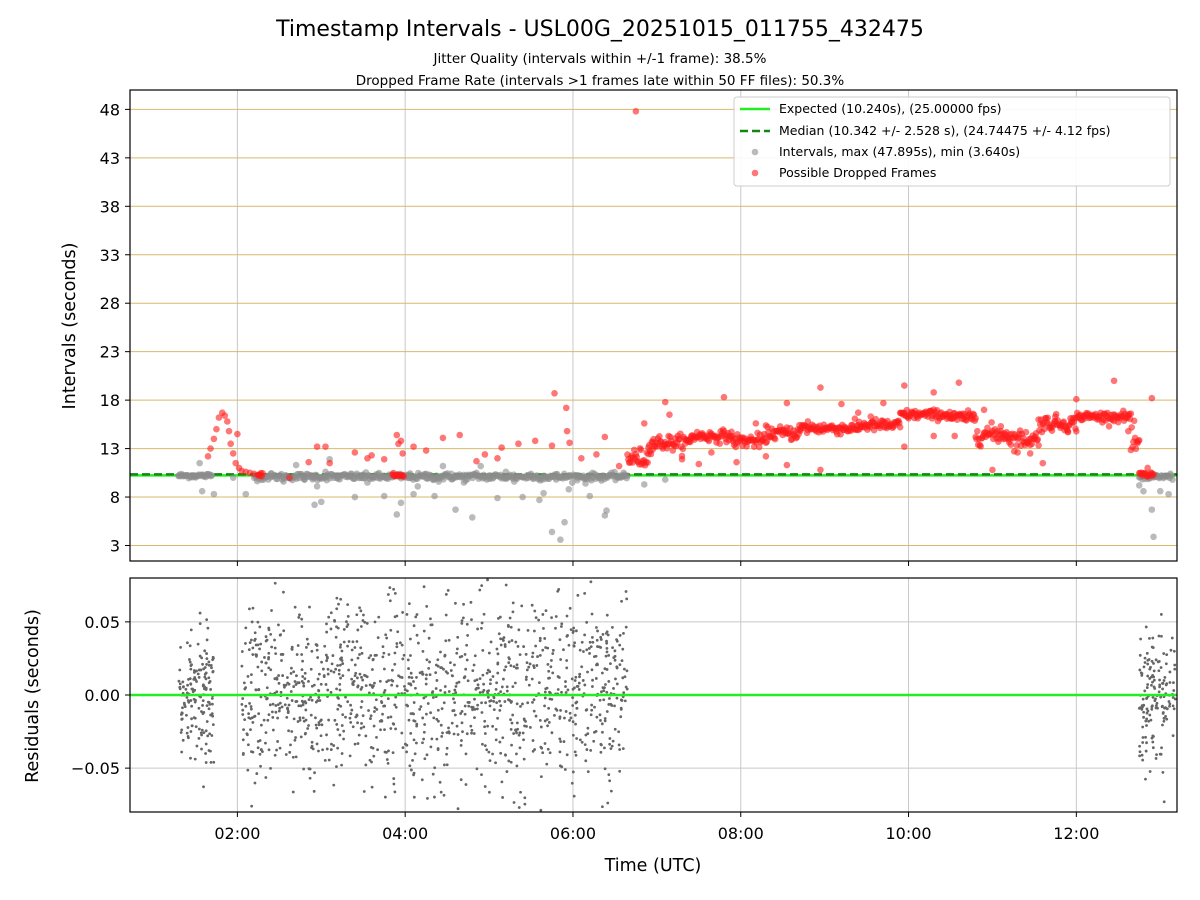 The width and height of the screenshot is (1200, 900). I want to click on x-axis-label: Time (UTC), so click(653, 866).